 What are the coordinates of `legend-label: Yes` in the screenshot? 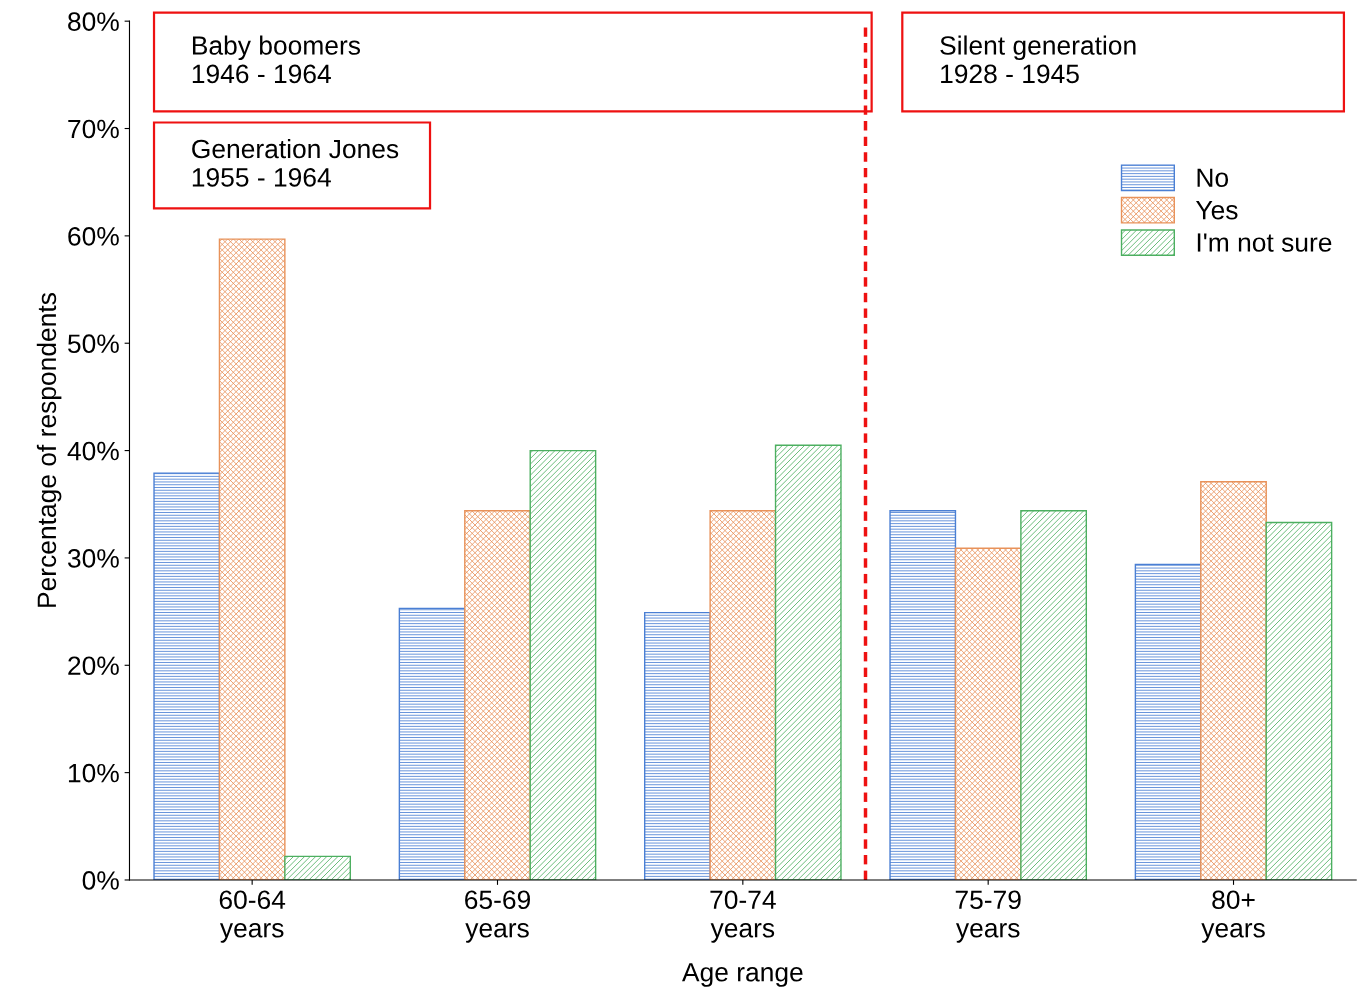 It's located at (1216, 210).